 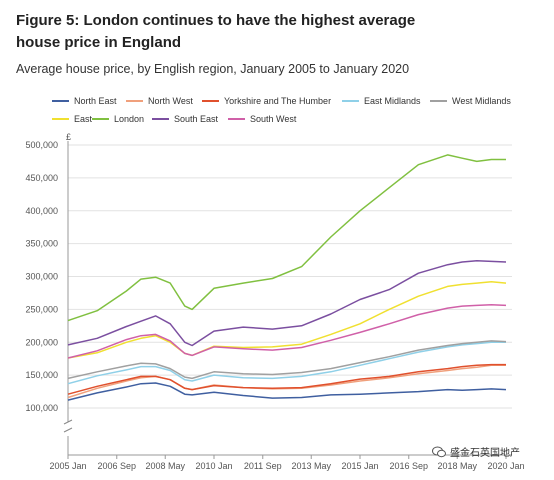 What do you see at coordinates (273, 119) in the screenshot?
I see `legend-label: South West` at bounding box center [273, 119].